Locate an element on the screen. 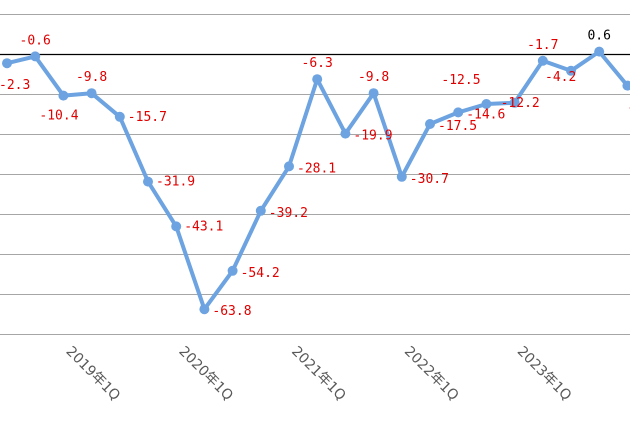 This screenshot has width=630, height=430. data-label: 0.6 is located at coordinates (598, 36).